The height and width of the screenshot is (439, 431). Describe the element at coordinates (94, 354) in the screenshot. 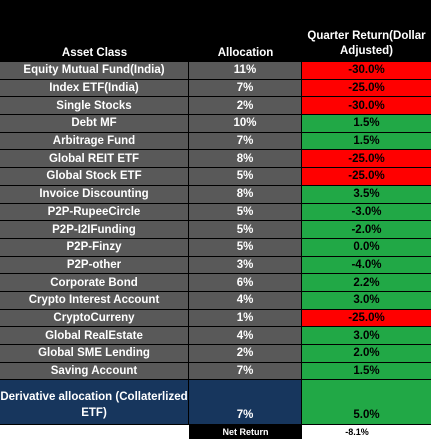

I see `asset-name-cell: Global SME Lending` at that location.